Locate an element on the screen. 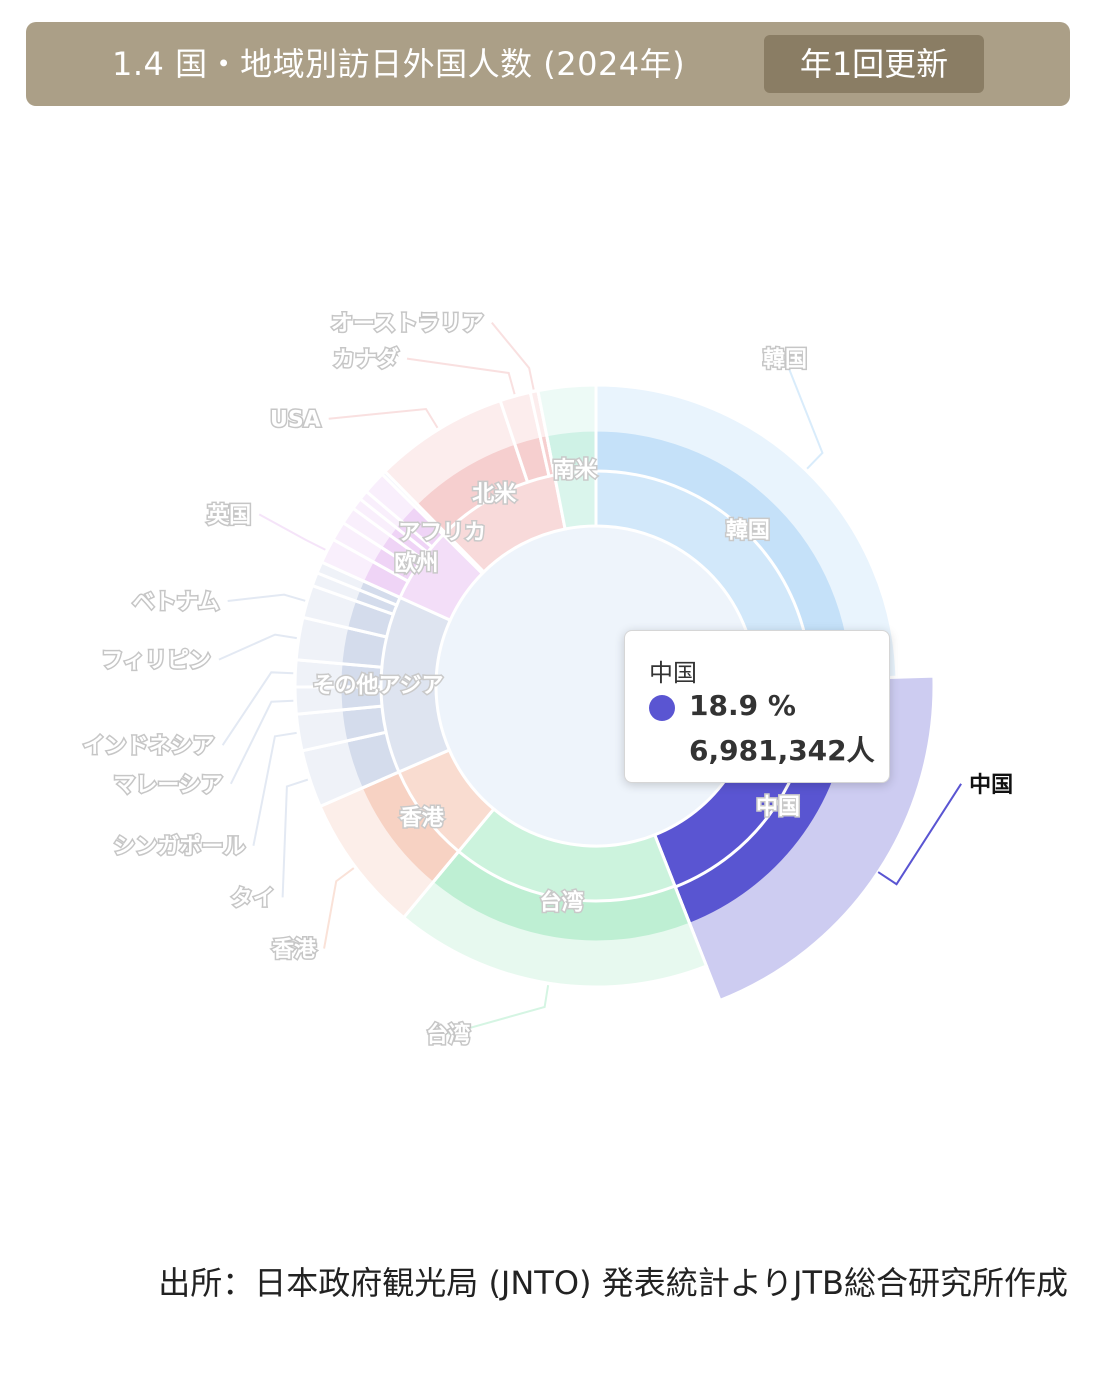 This screenshot has width=1096, height=1376. region-label: その他アジア is located at coordinates (377, 686).